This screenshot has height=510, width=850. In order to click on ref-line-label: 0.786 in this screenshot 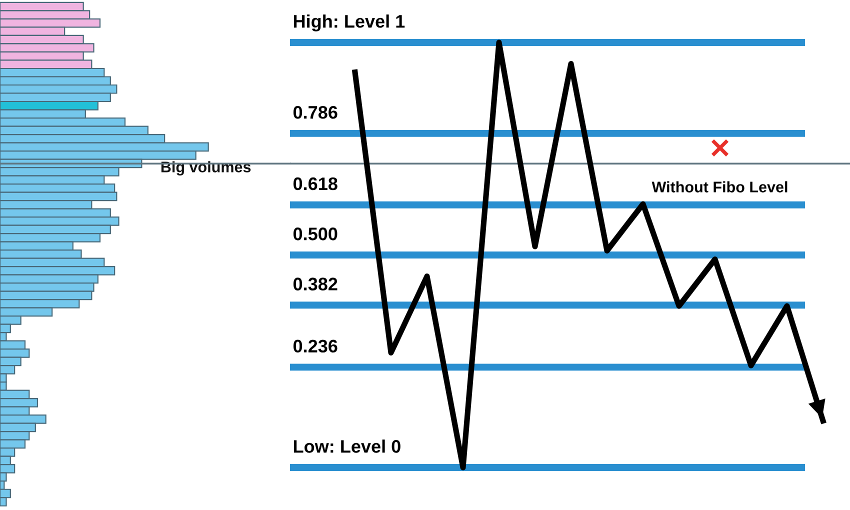, I will do `click(315, 112)`.